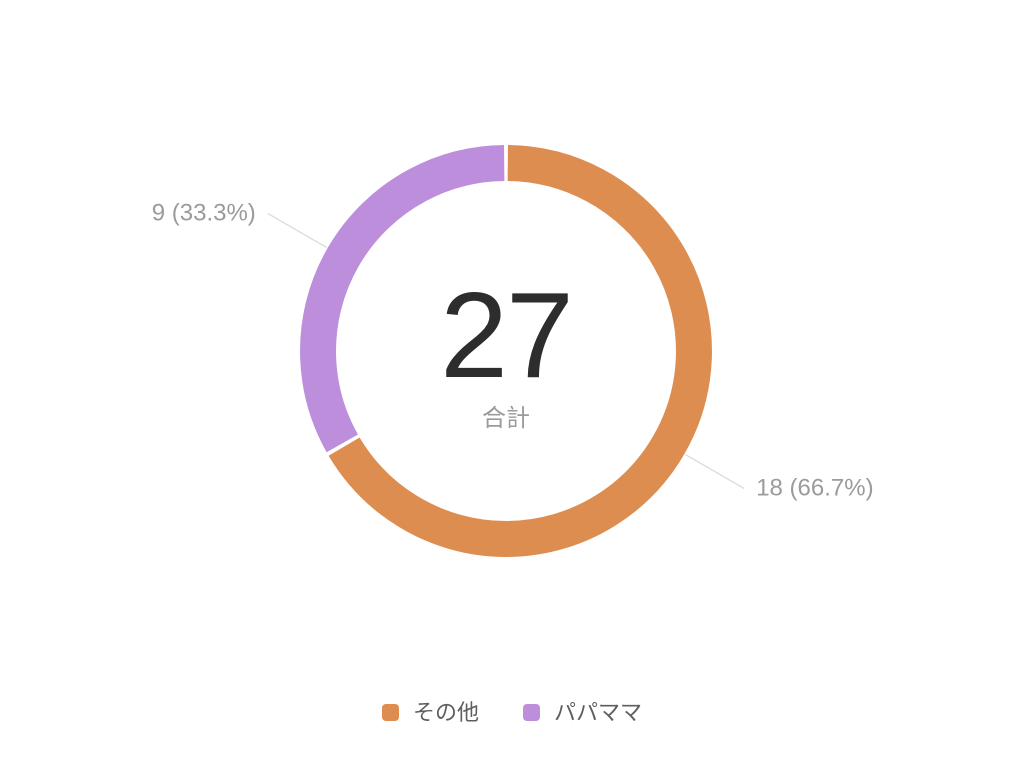  I want to click on legend-item-sonota: その他, so click(430, 712).